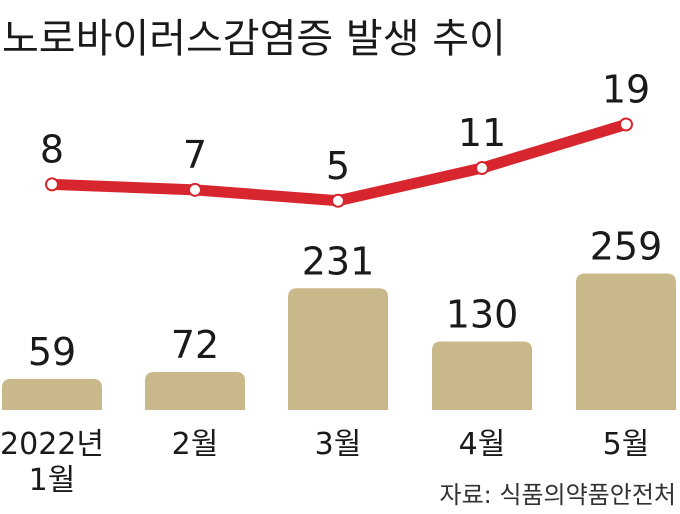 This screenshot has height=514, width=680. What do you see at coordinates (626, 89) in the screenshot?
I see `line-value-label-5: 19` at bounding box center [626, 89].